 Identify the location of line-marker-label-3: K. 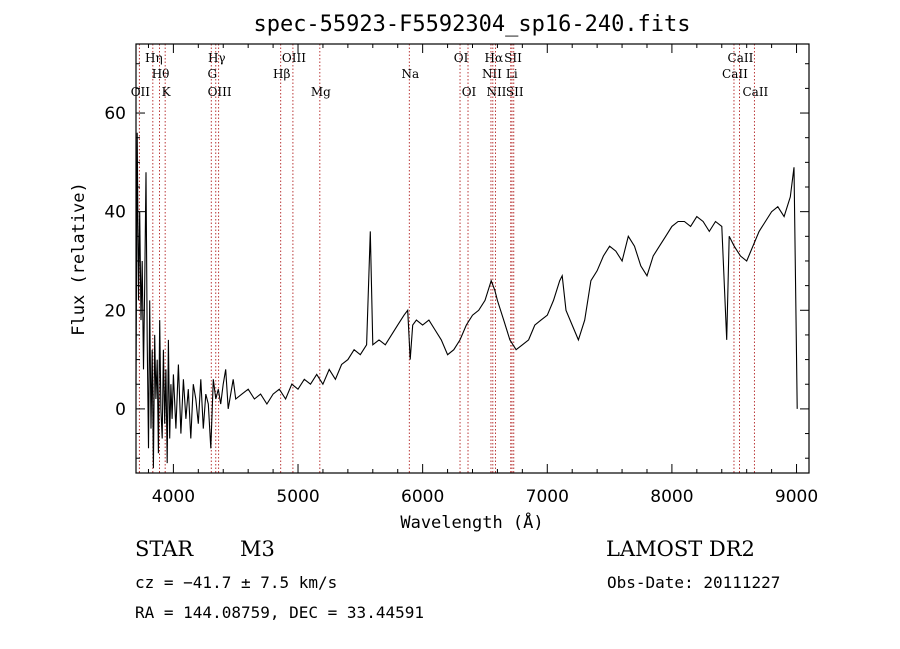
(167, 92).